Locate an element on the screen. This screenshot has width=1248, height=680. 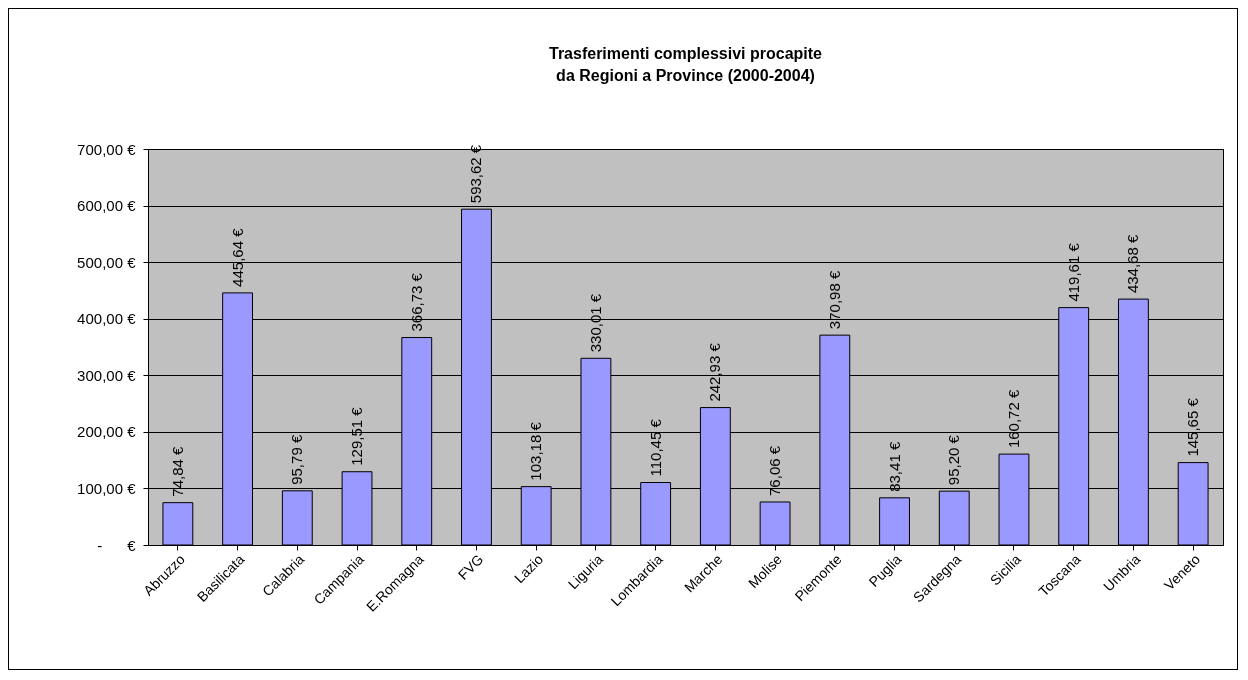
data-label: 370,98 € is located at coordinates (834, 300).